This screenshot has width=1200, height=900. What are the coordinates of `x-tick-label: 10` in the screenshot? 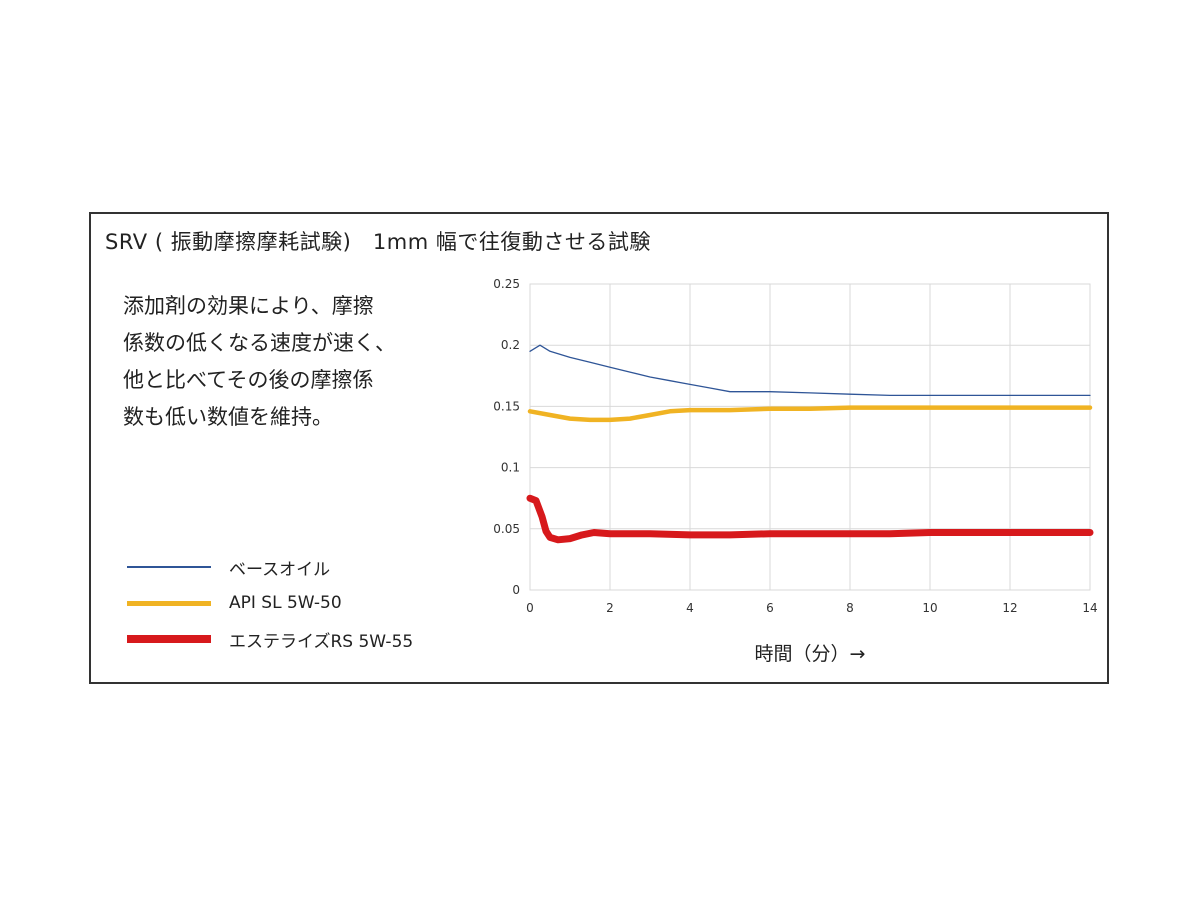 It's located at (929, 608).